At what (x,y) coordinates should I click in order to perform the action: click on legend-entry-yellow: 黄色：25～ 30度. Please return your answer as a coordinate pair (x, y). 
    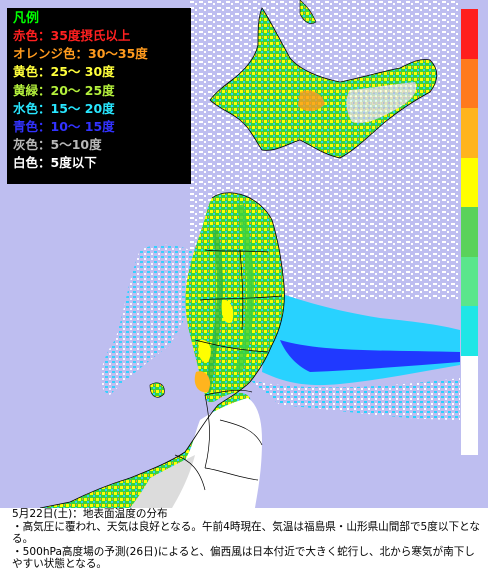
    Looking at the image, I should click on (64, 72).